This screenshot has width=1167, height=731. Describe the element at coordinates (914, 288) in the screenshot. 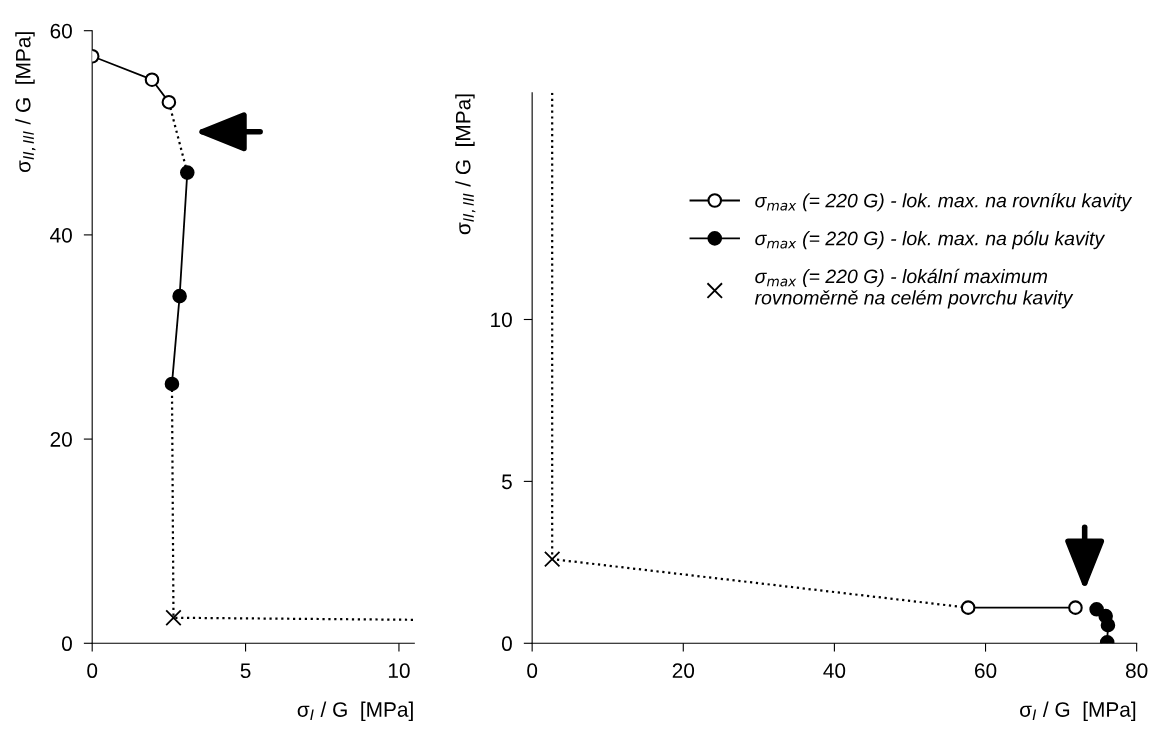

I see `legend-label: σ$_{max}$ (= 220 G) - lokální maximum rovnoměrně na celém povrchu kavity` at that location.